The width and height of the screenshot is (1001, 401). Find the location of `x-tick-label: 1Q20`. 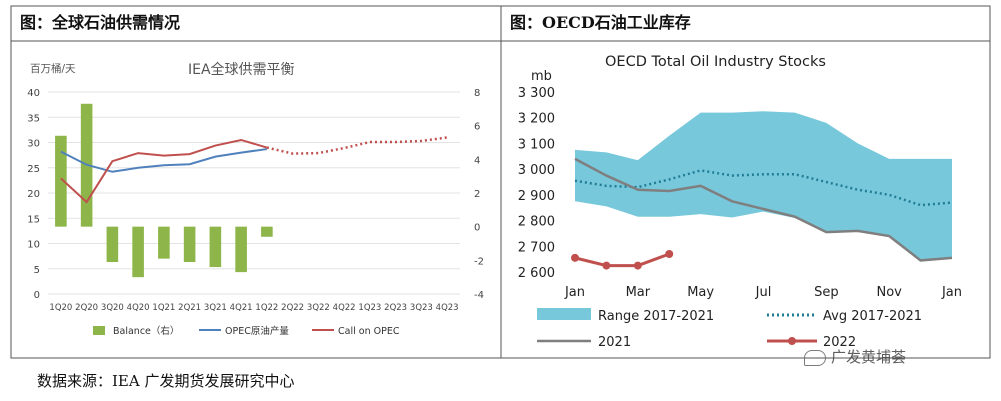

x-tick-label: 1Q20 is located at coordinates (60, 308).